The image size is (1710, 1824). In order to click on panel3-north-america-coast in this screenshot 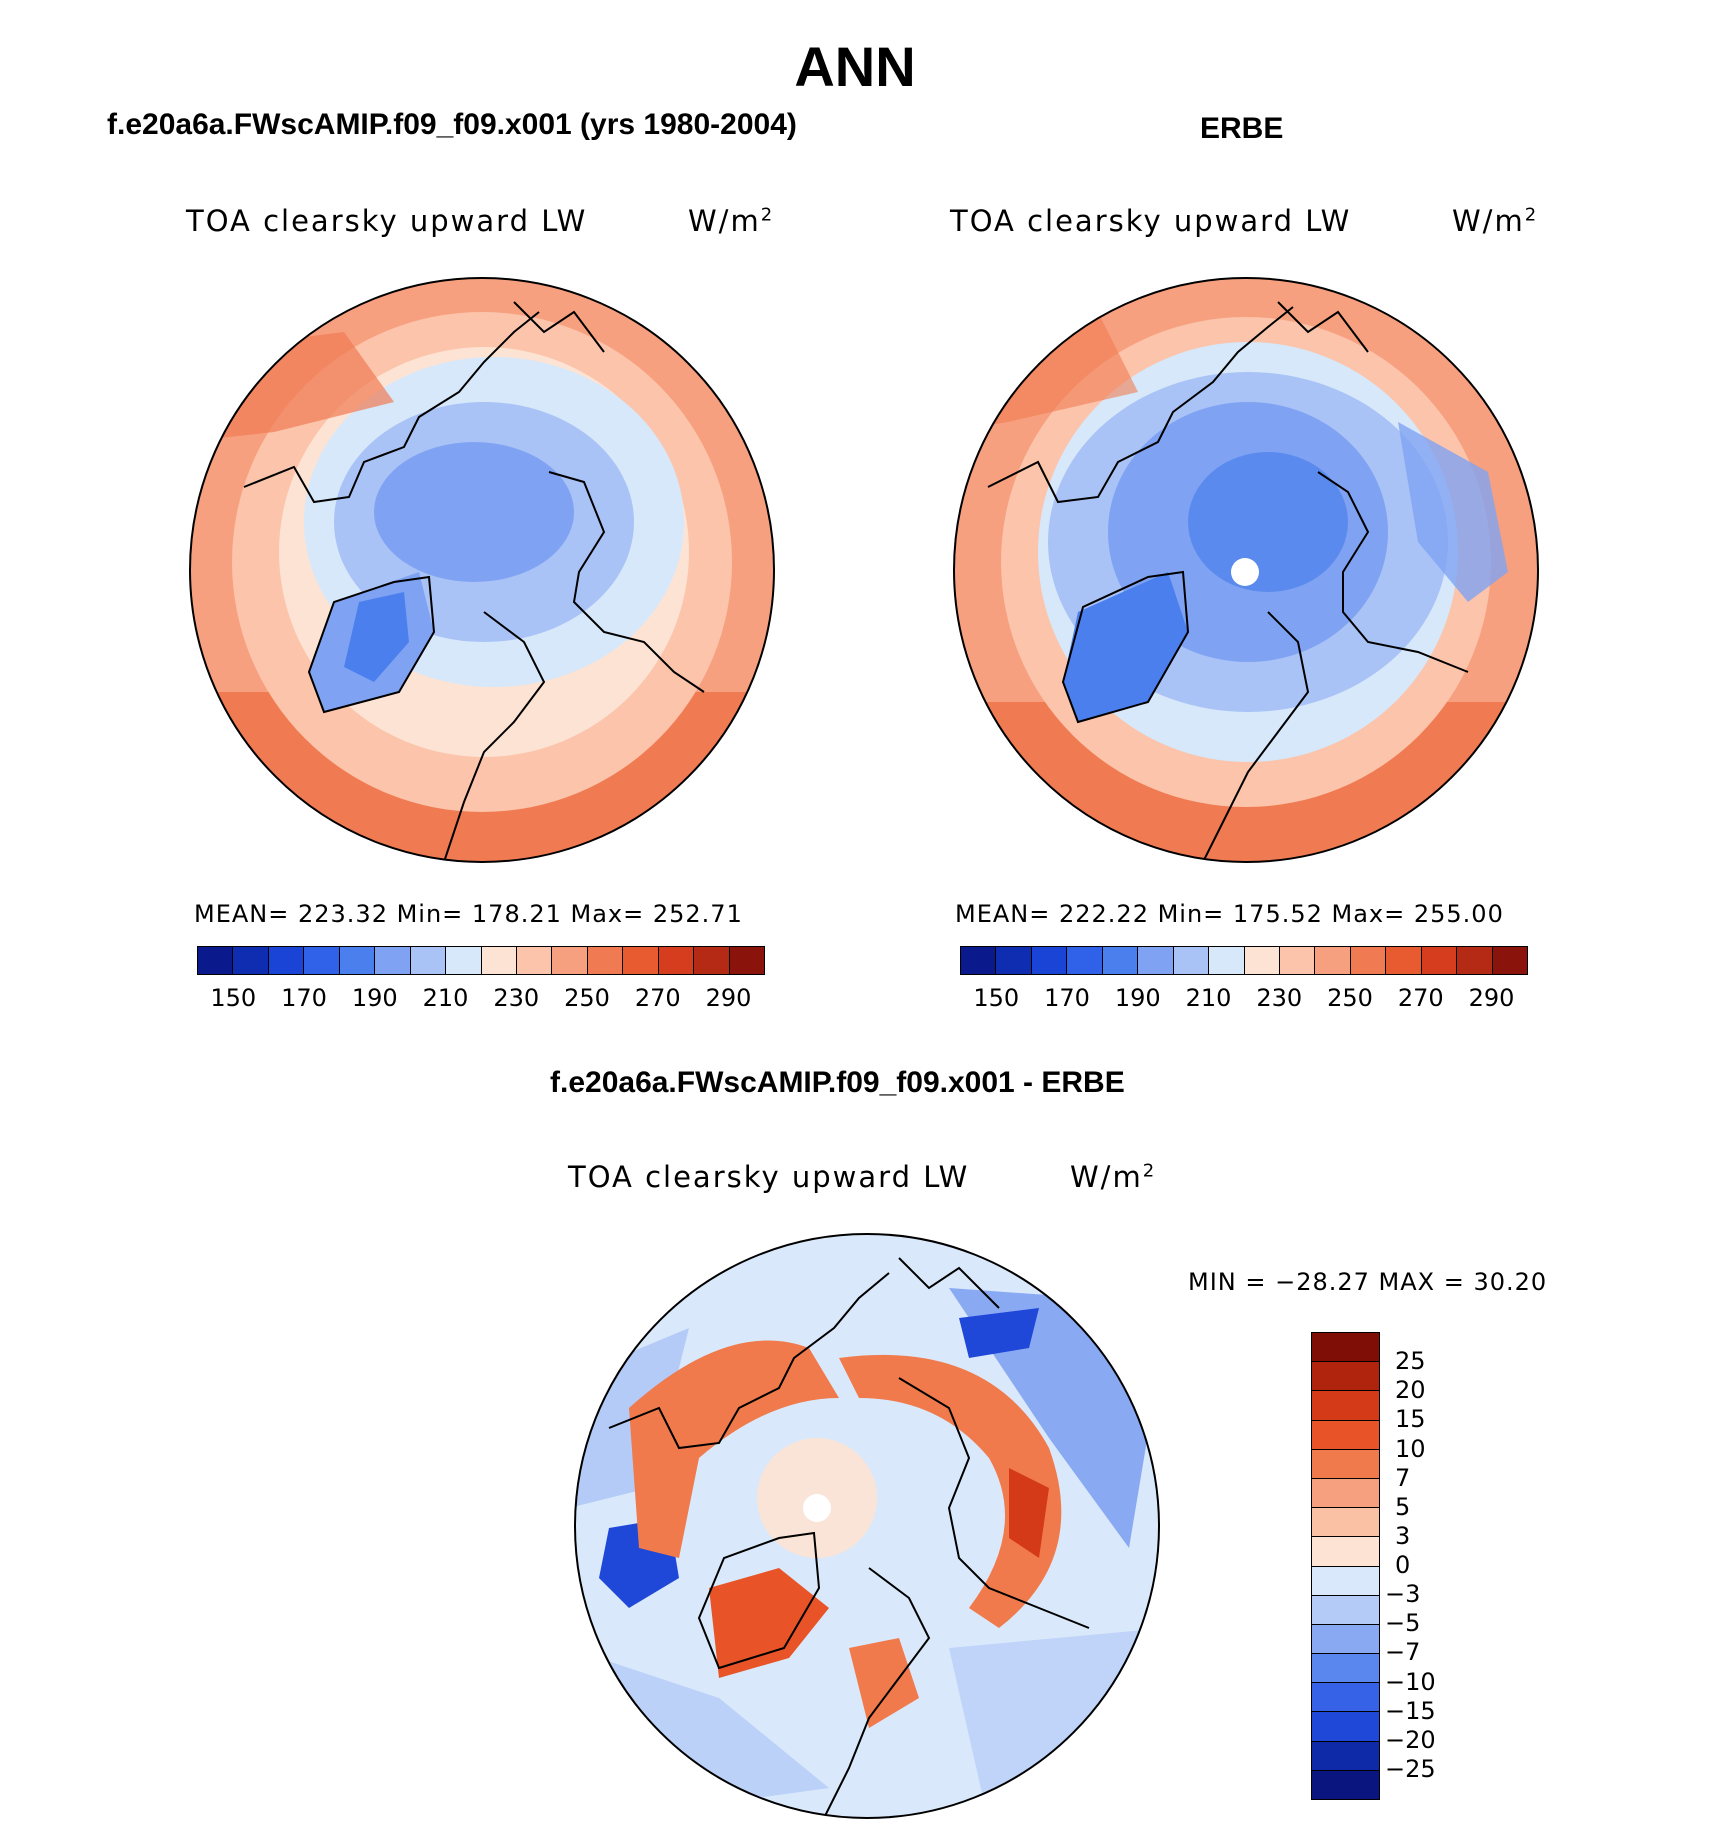, I will do `click(749, 1361)`.